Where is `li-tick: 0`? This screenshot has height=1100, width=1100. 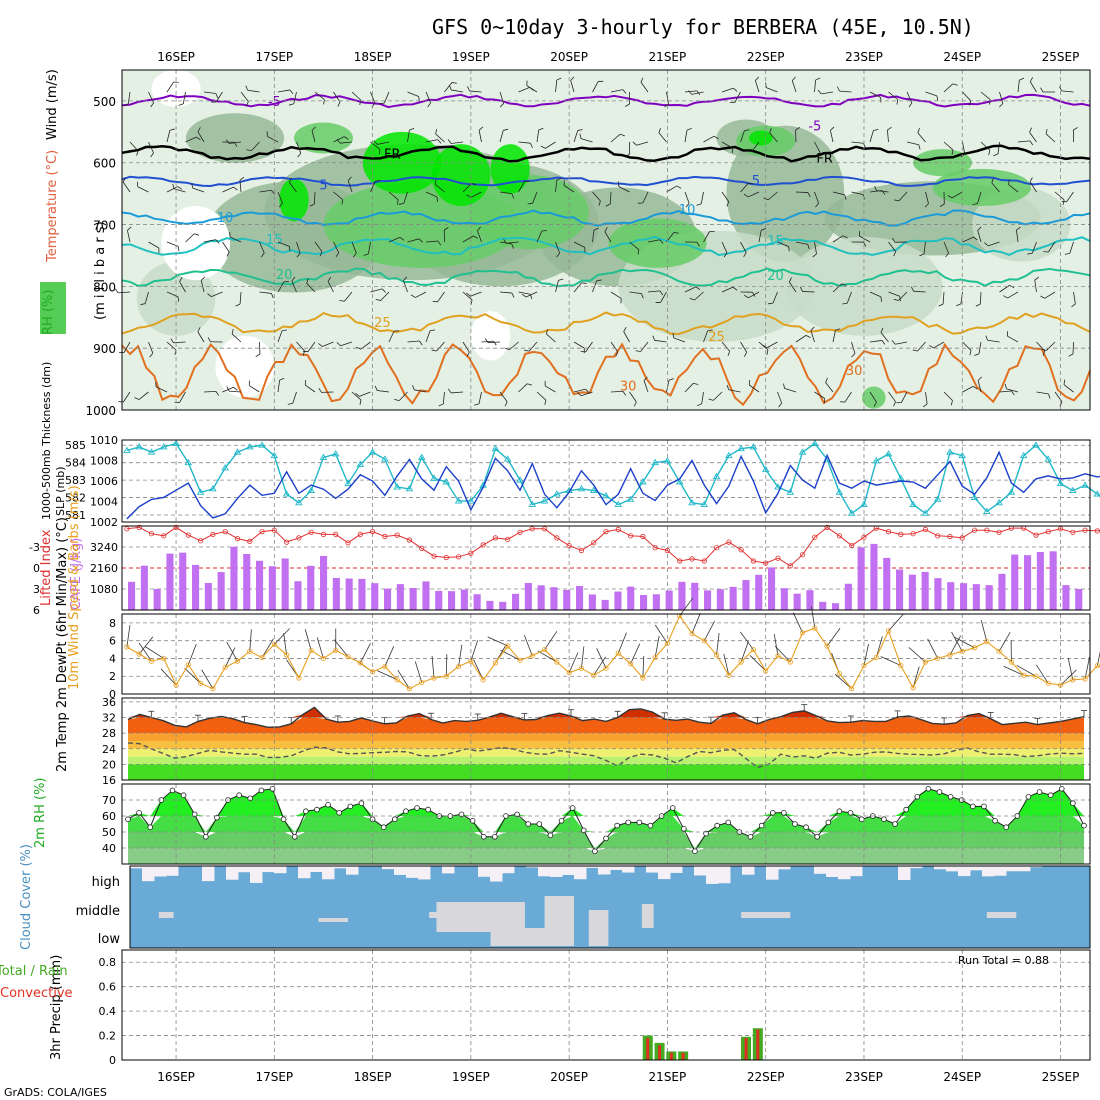
li-tick: 0 is located at coordinates (36, 568).